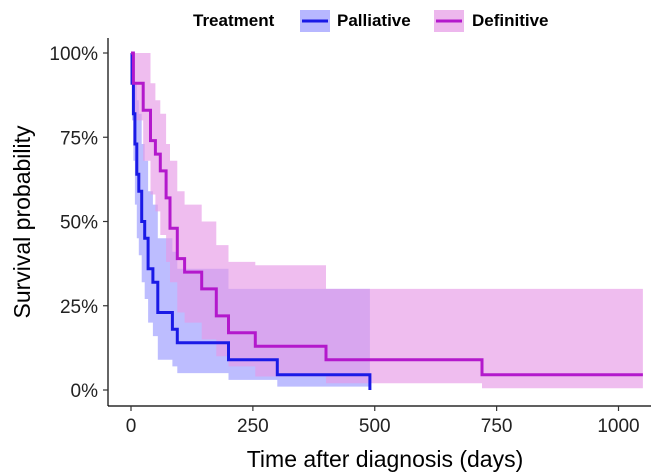  What do you see at coordinates (375, 426) in the screenshot?
I see `x-tick-label: 500` at bounding box center [375, 426].